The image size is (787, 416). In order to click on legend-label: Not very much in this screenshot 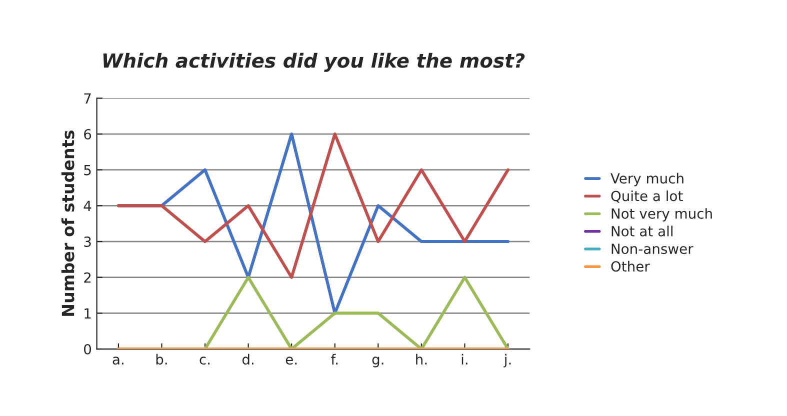, I will do `click(662, 215)`.